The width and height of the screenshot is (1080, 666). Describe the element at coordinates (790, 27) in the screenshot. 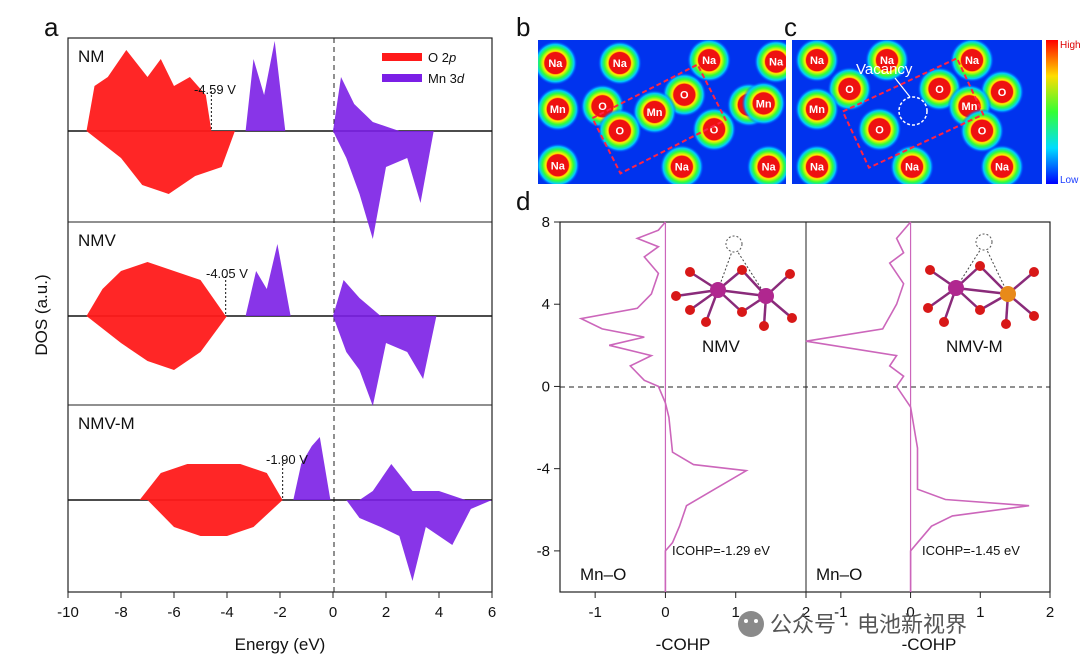

I see `panel-label-c: c` at that location.